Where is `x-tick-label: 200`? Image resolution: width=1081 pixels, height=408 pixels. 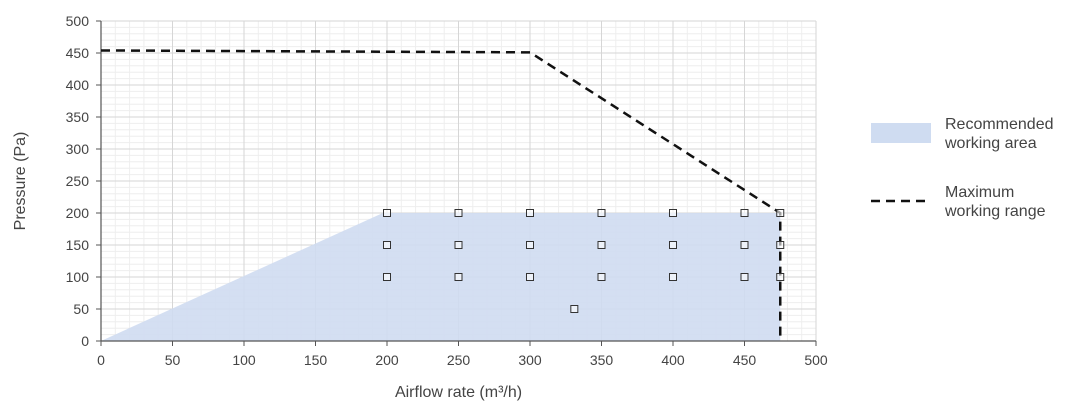
x-tick-label: 200 is located at coordinates (387, 360).